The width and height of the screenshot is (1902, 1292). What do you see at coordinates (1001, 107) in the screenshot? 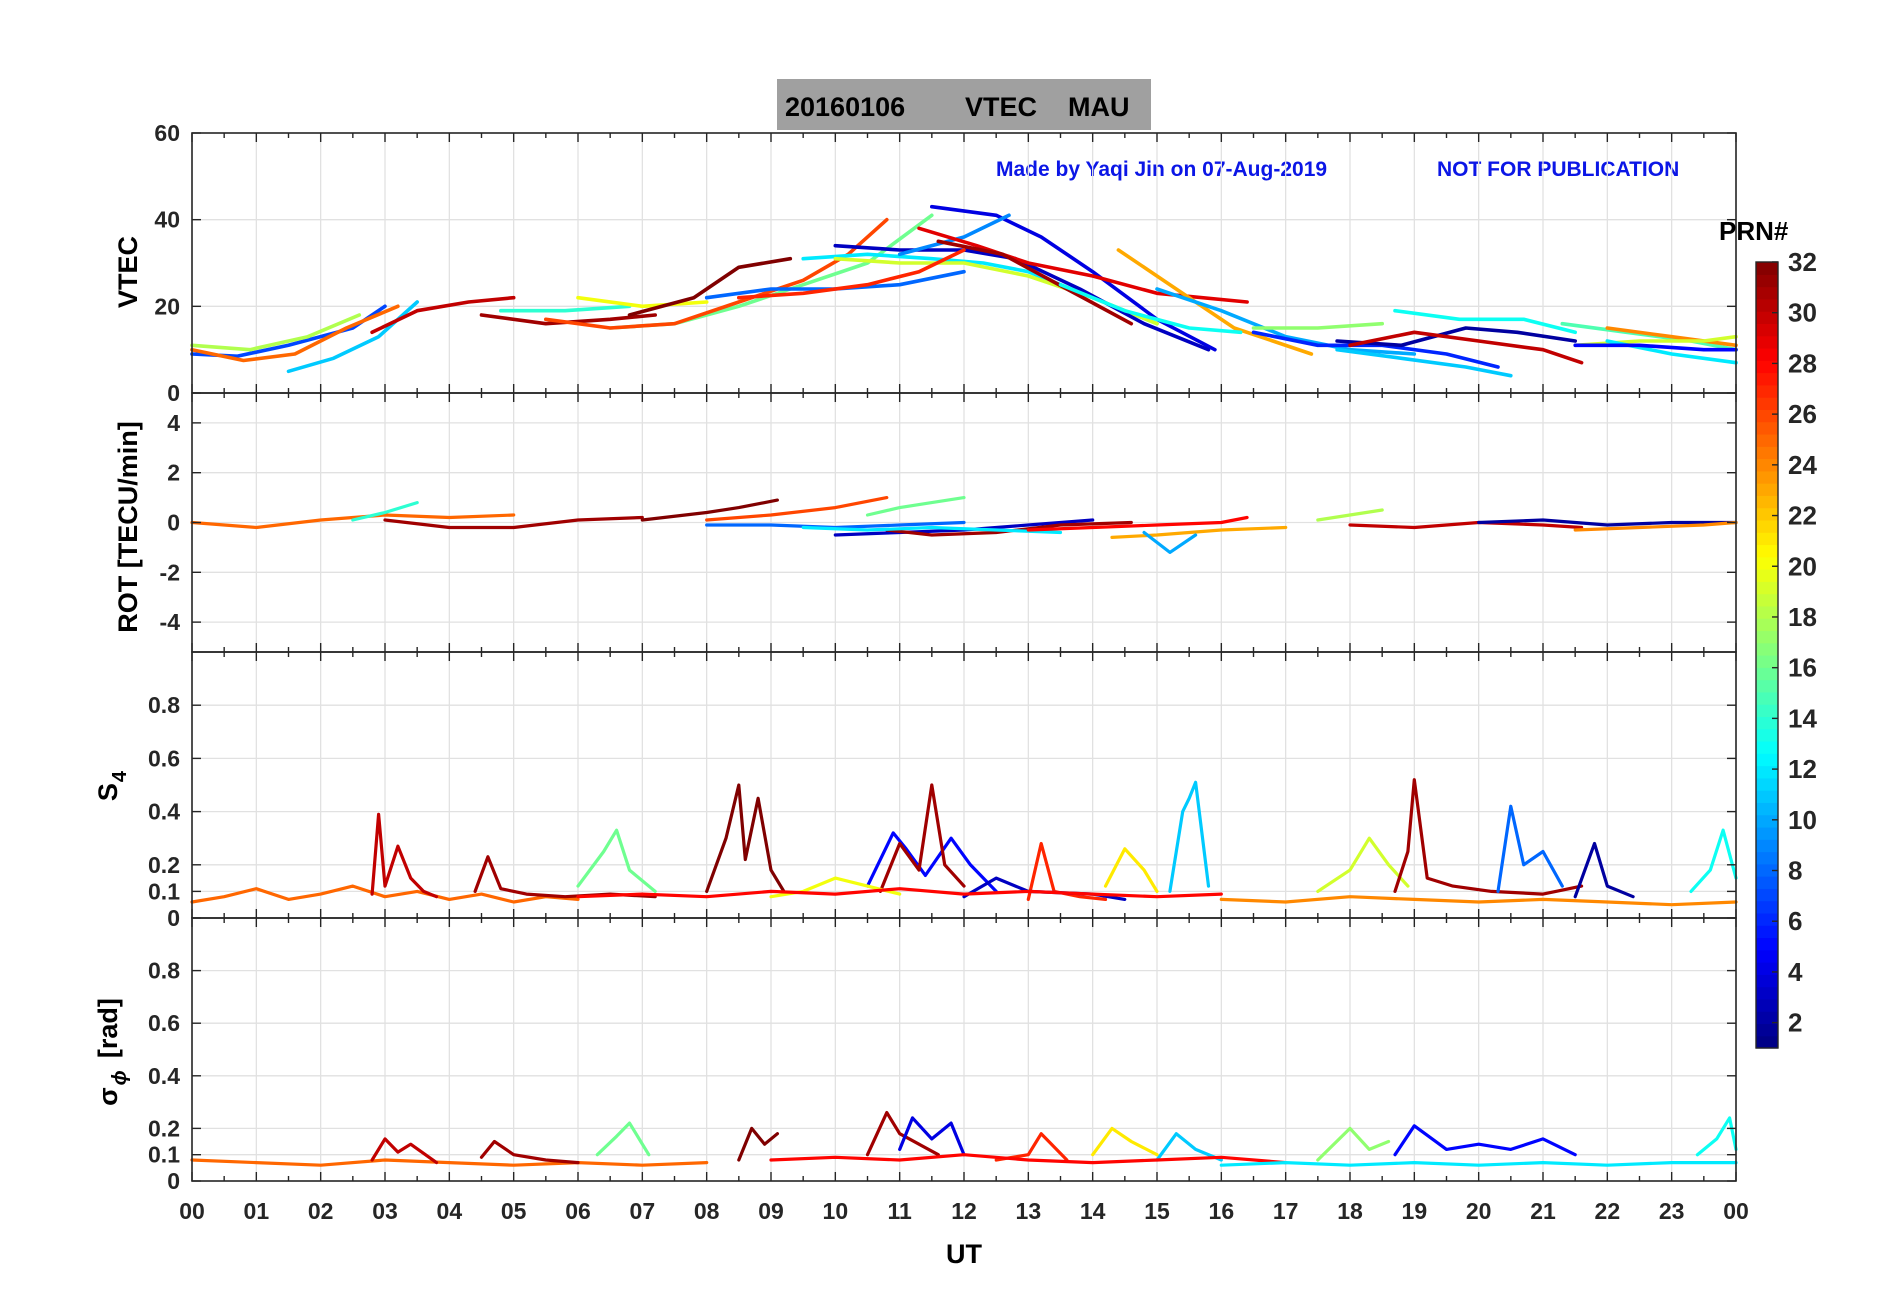
I see `title-quantity: VTEC` at bounding box center [1001, 107].